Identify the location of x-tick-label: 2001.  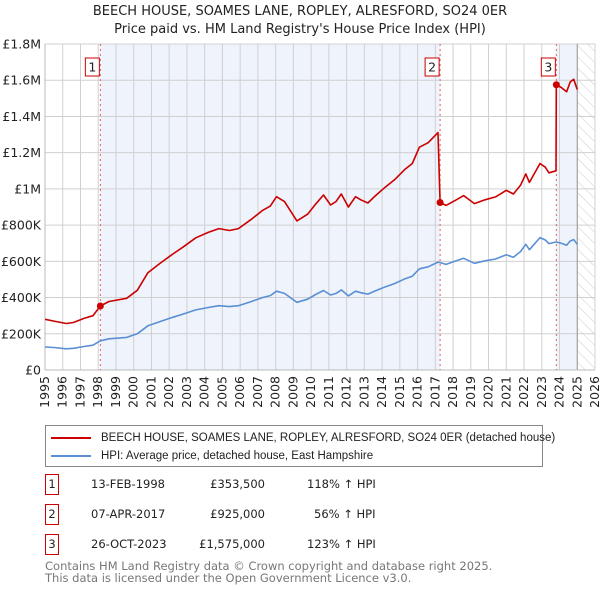
(150, 392).